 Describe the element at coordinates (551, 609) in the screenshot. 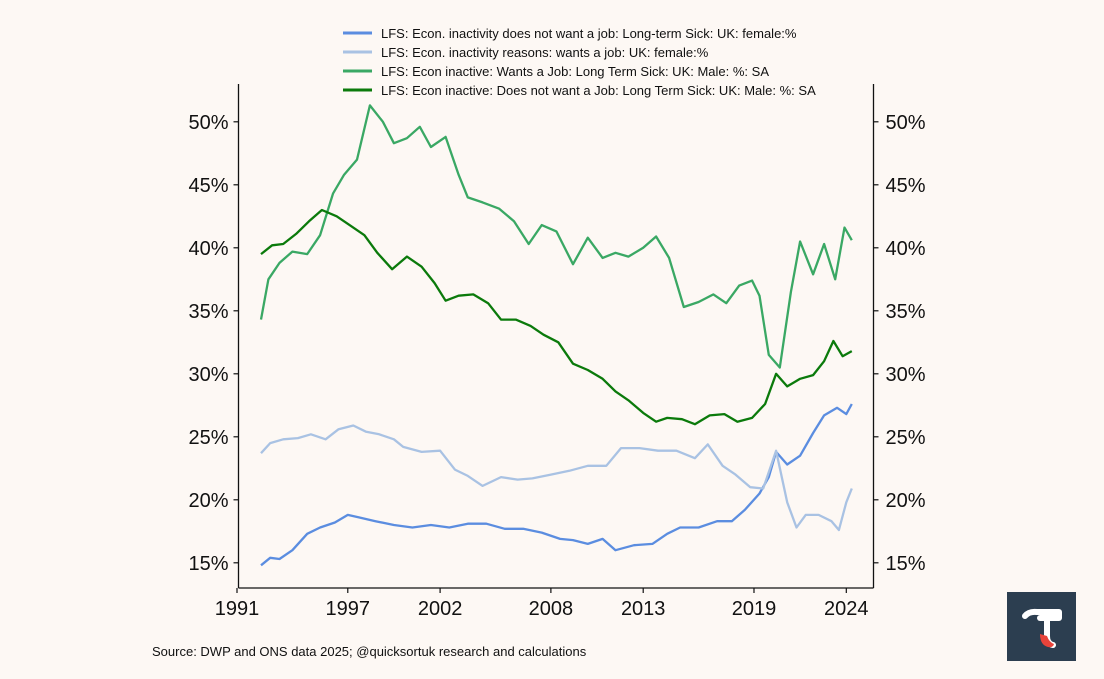

I see `x-tick-label: 2008` at that location.